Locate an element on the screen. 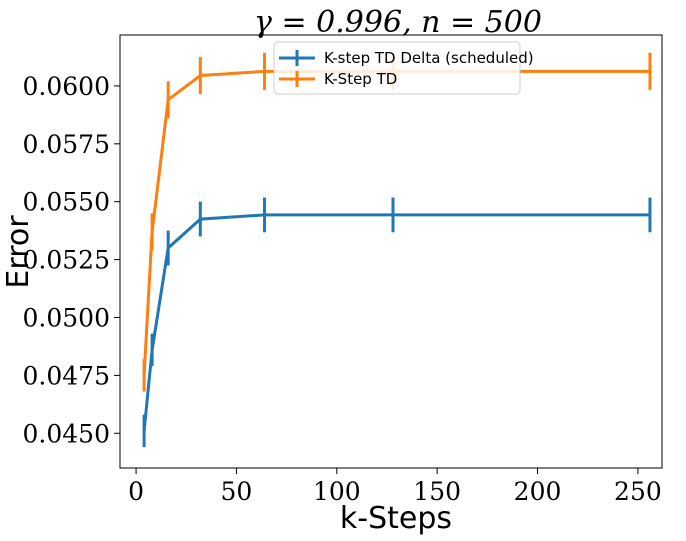 The height and width of the screenshot is (541, 686). legend-label: K-step TD Delta (scheduled) is located at coordinates (429, 58).